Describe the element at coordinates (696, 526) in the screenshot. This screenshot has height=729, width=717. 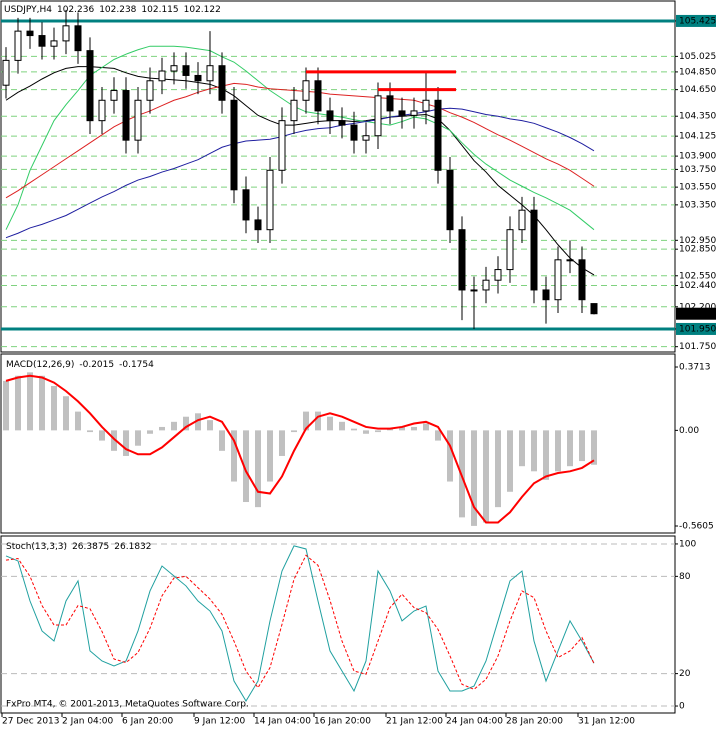
I see `y-tick-label: -0.5605` at that location.